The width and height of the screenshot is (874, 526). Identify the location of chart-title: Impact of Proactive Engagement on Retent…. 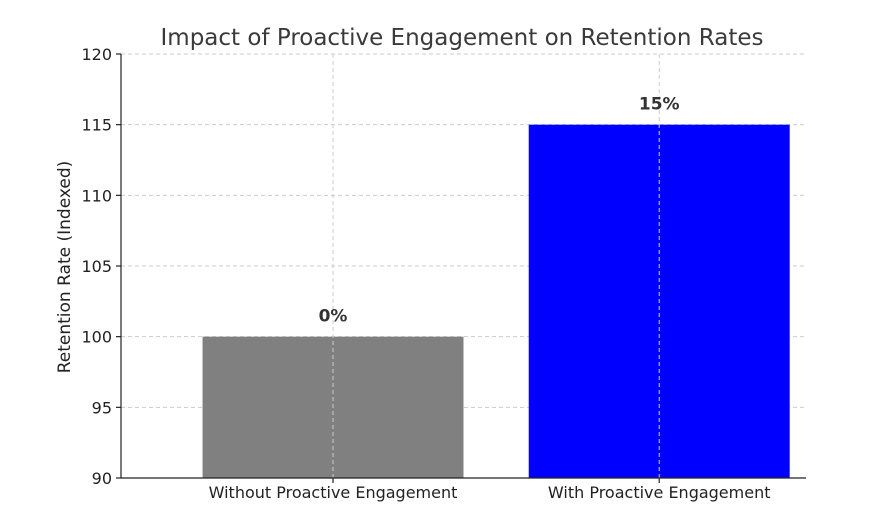
(462, 38).